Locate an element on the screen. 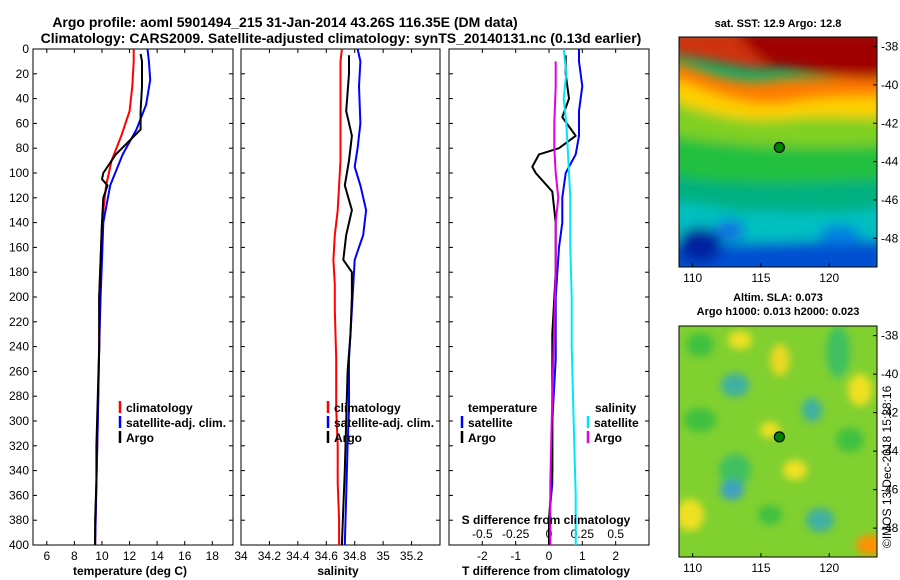 This screenshot has height=580, width=900. x-tick-label: 8 is located at coordinates (74, 556).